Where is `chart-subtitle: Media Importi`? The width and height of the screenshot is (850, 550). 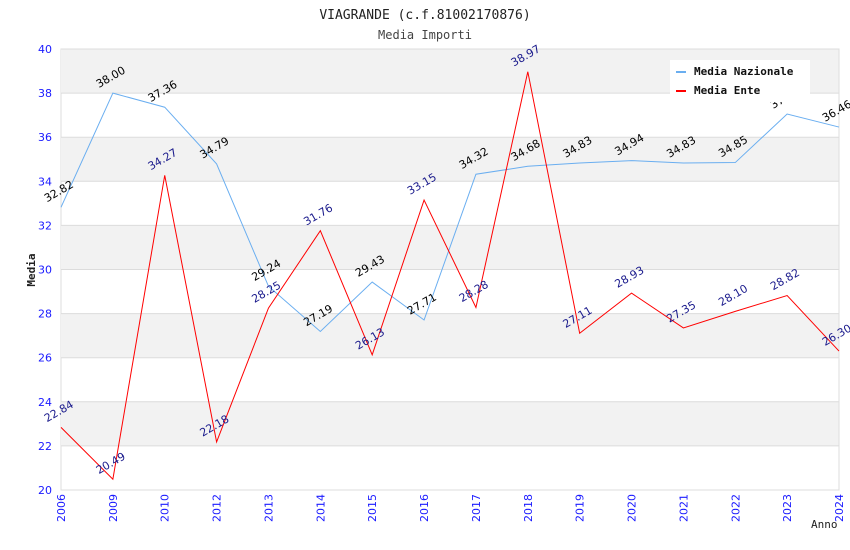
chart-subtitle: Media Importi is located at coordinates (425, 35).